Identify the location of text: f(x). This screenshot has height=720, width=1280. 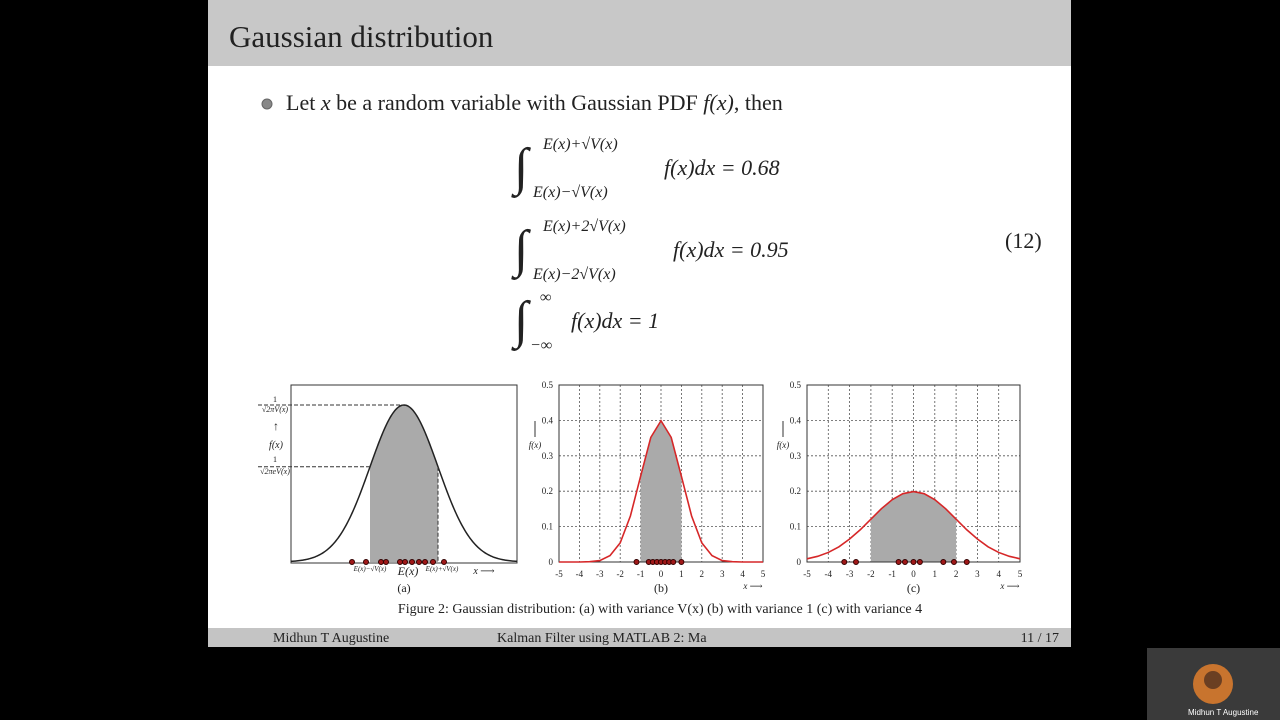
(718, 102).